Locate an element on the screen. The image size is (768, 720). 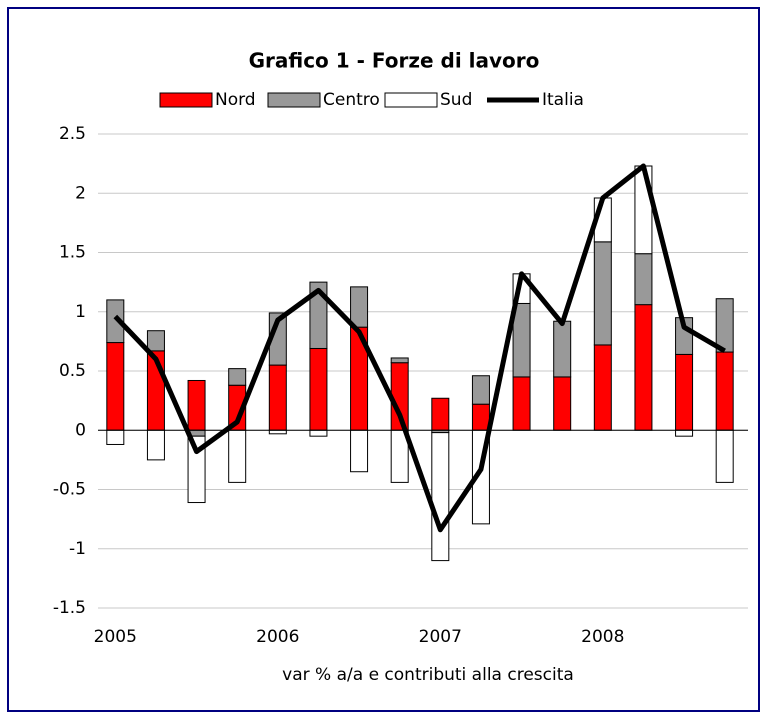
y-tick-label: 2.5 is located at coordinates (72, 134).